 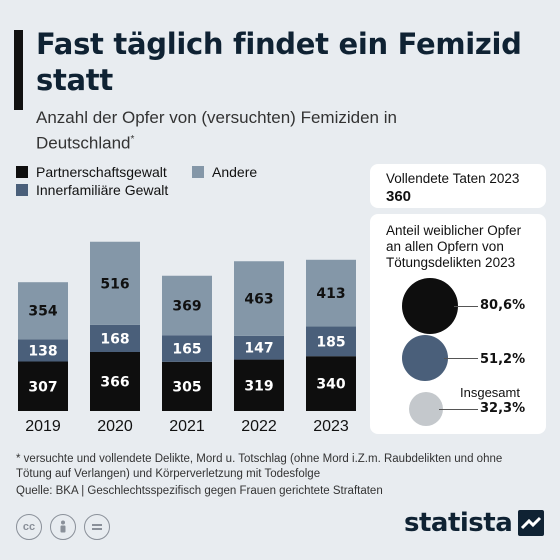 I want to click on bar-partnerschaft-2020, so click(x=115, y=381).